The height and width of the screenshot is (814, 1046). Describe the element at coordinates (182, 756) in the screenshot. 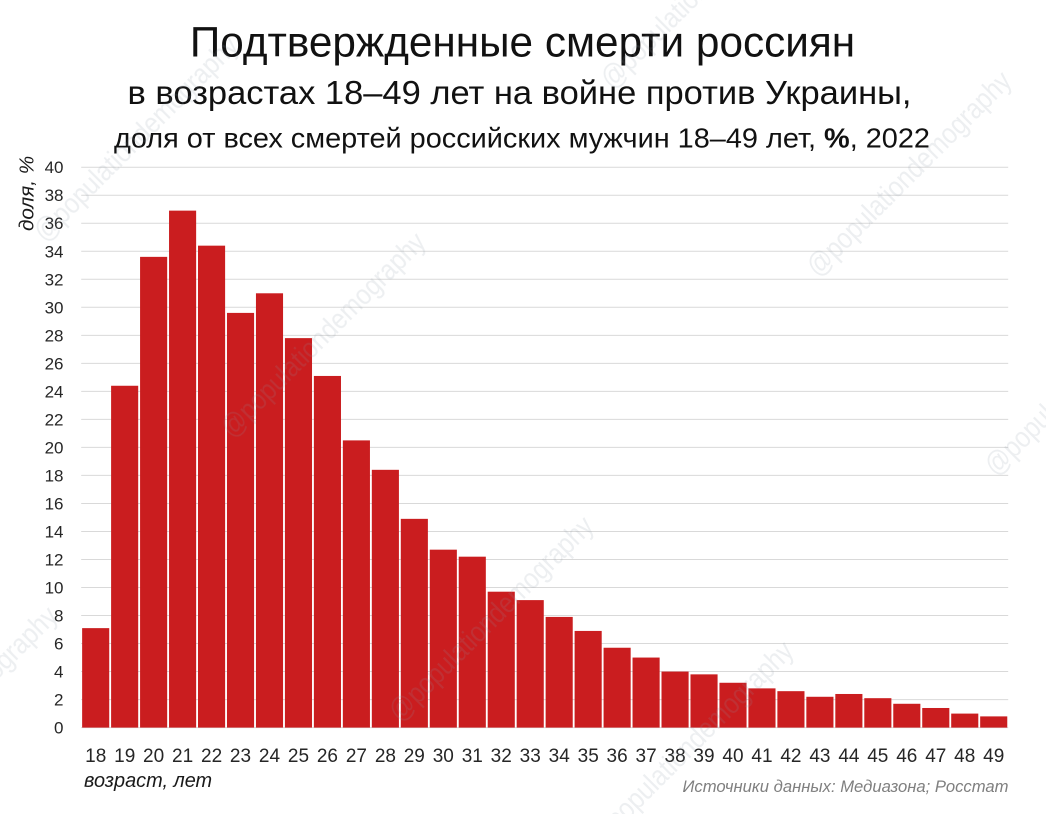

I see `svg-text: 21` at that location.